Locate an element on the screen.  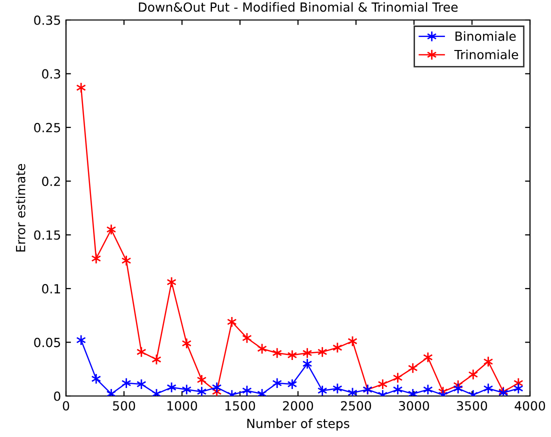
y-tick-label: 0.1 is located at coordinates (51, 289).